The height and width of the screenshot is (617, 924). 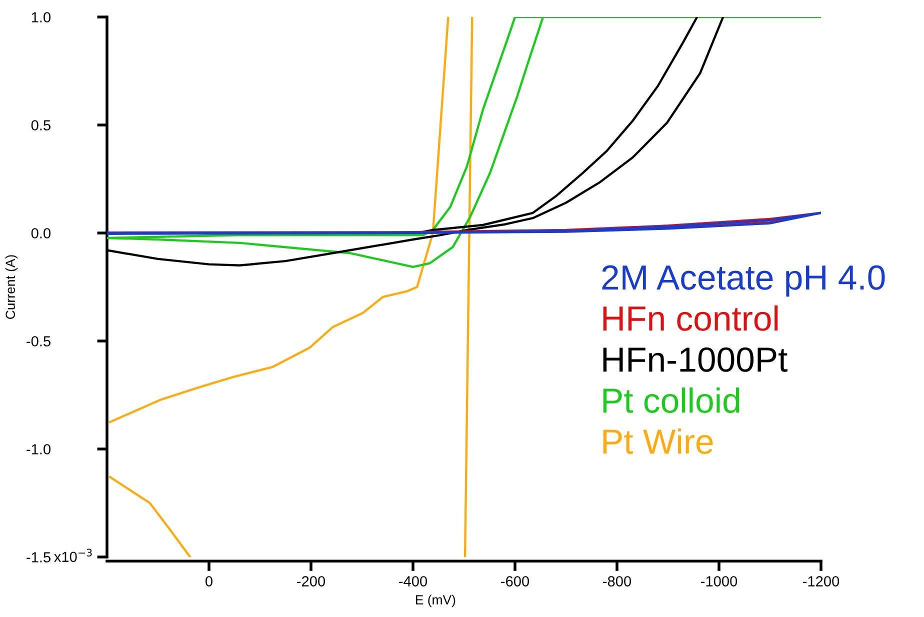 What do you see at coordinates (436, 601) in the screenshot?
I see `x-axis-title: E (mV)` at bounding box center [436, 601].